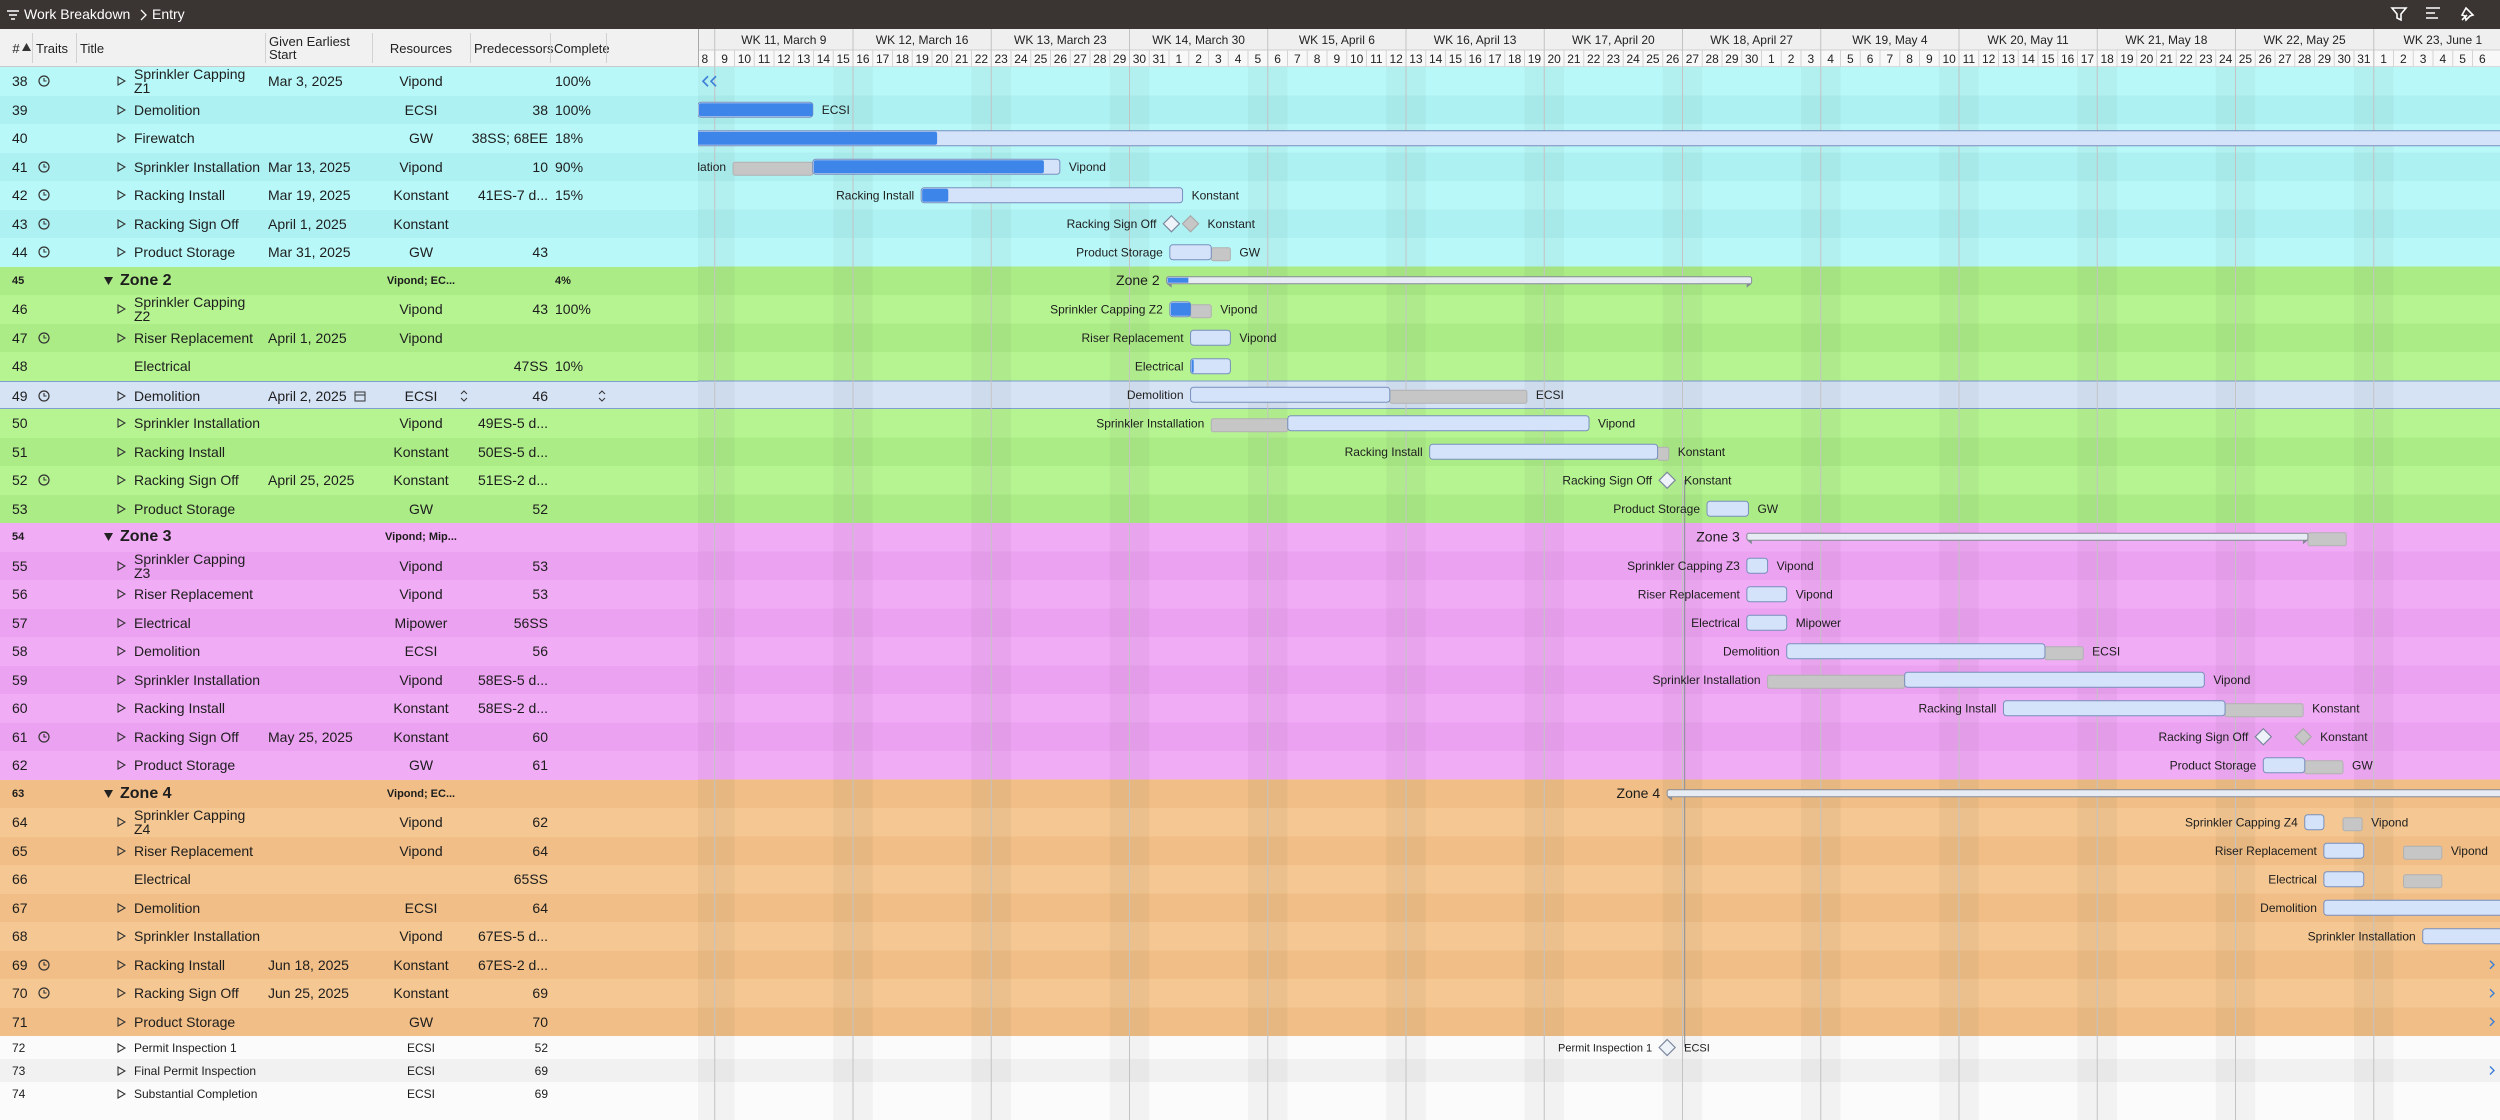 The image size is (2500, 1120). I want to click on day-label: 4, so click(1238, 59).